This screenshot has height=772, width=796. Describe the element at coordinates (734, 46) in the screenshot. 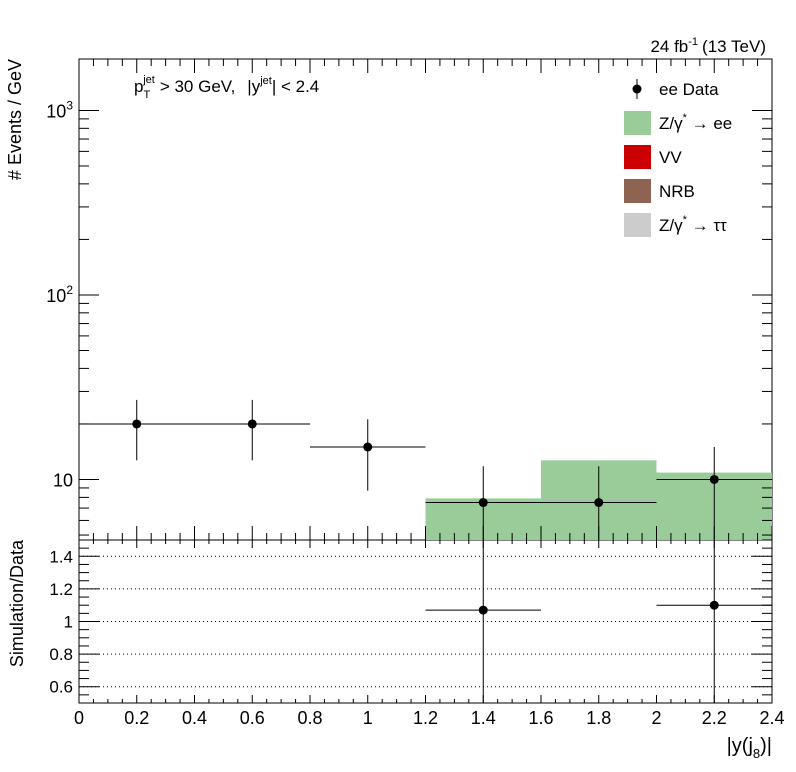

I see `lumi-energy: (13 TeV)` at that location.